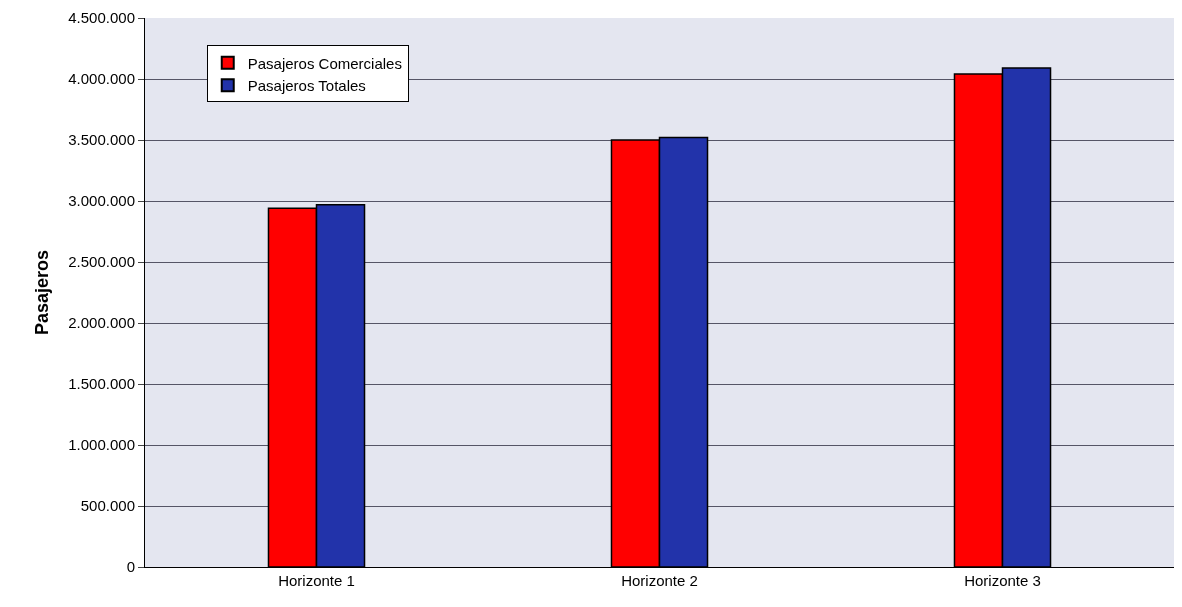 This screenshot has height=607, width=1182. Describe the element at coordinates (1002, 580) in the screenshot. I see `x-tick-label: Horizonte 3` at that location.